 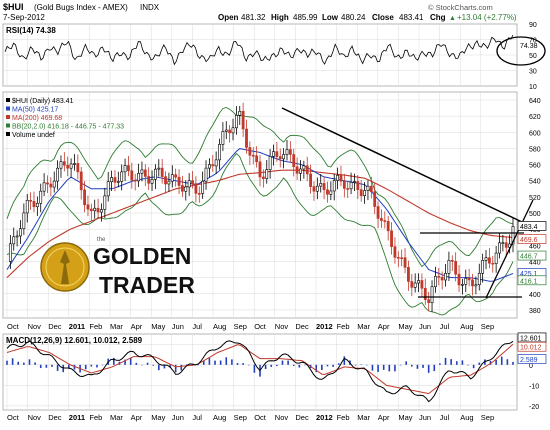 What do you see at coordinates (535, 214) in the screenshot?
I see `price-tick-label: 500` at bounding box center [535, 214].